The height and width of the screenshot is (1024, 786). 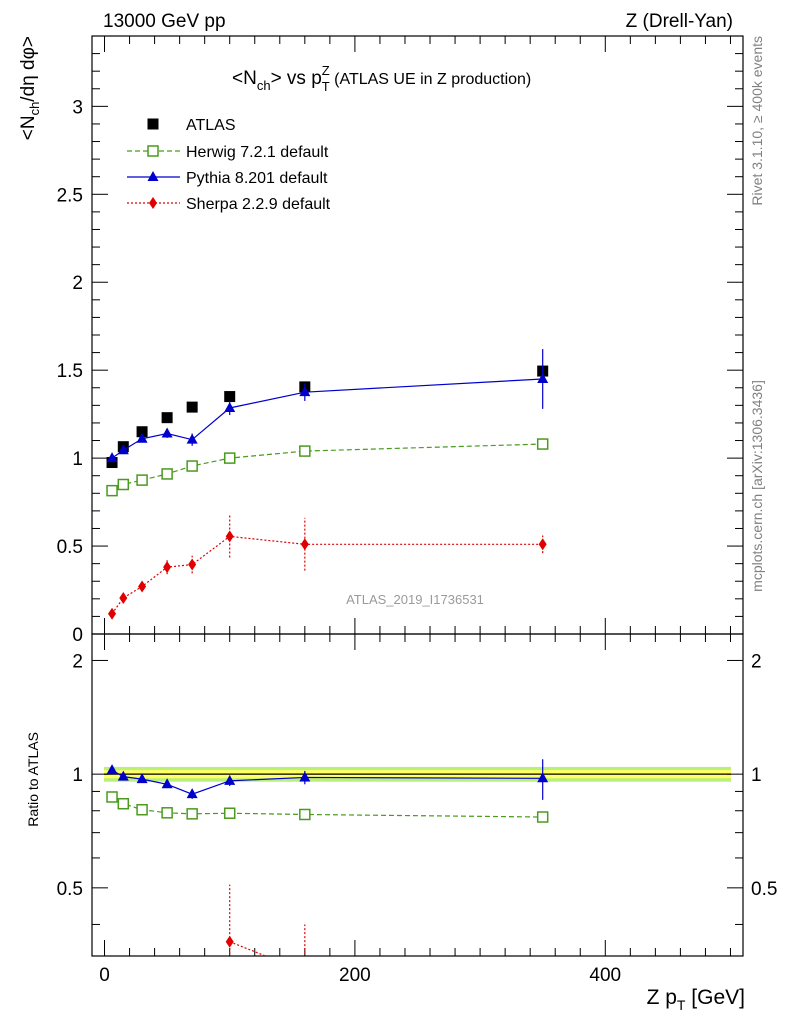 What do you see at coordinates (77, 283) in the screenshot?
I see `y-tick-label: 2` at bounding box center [77, 283].